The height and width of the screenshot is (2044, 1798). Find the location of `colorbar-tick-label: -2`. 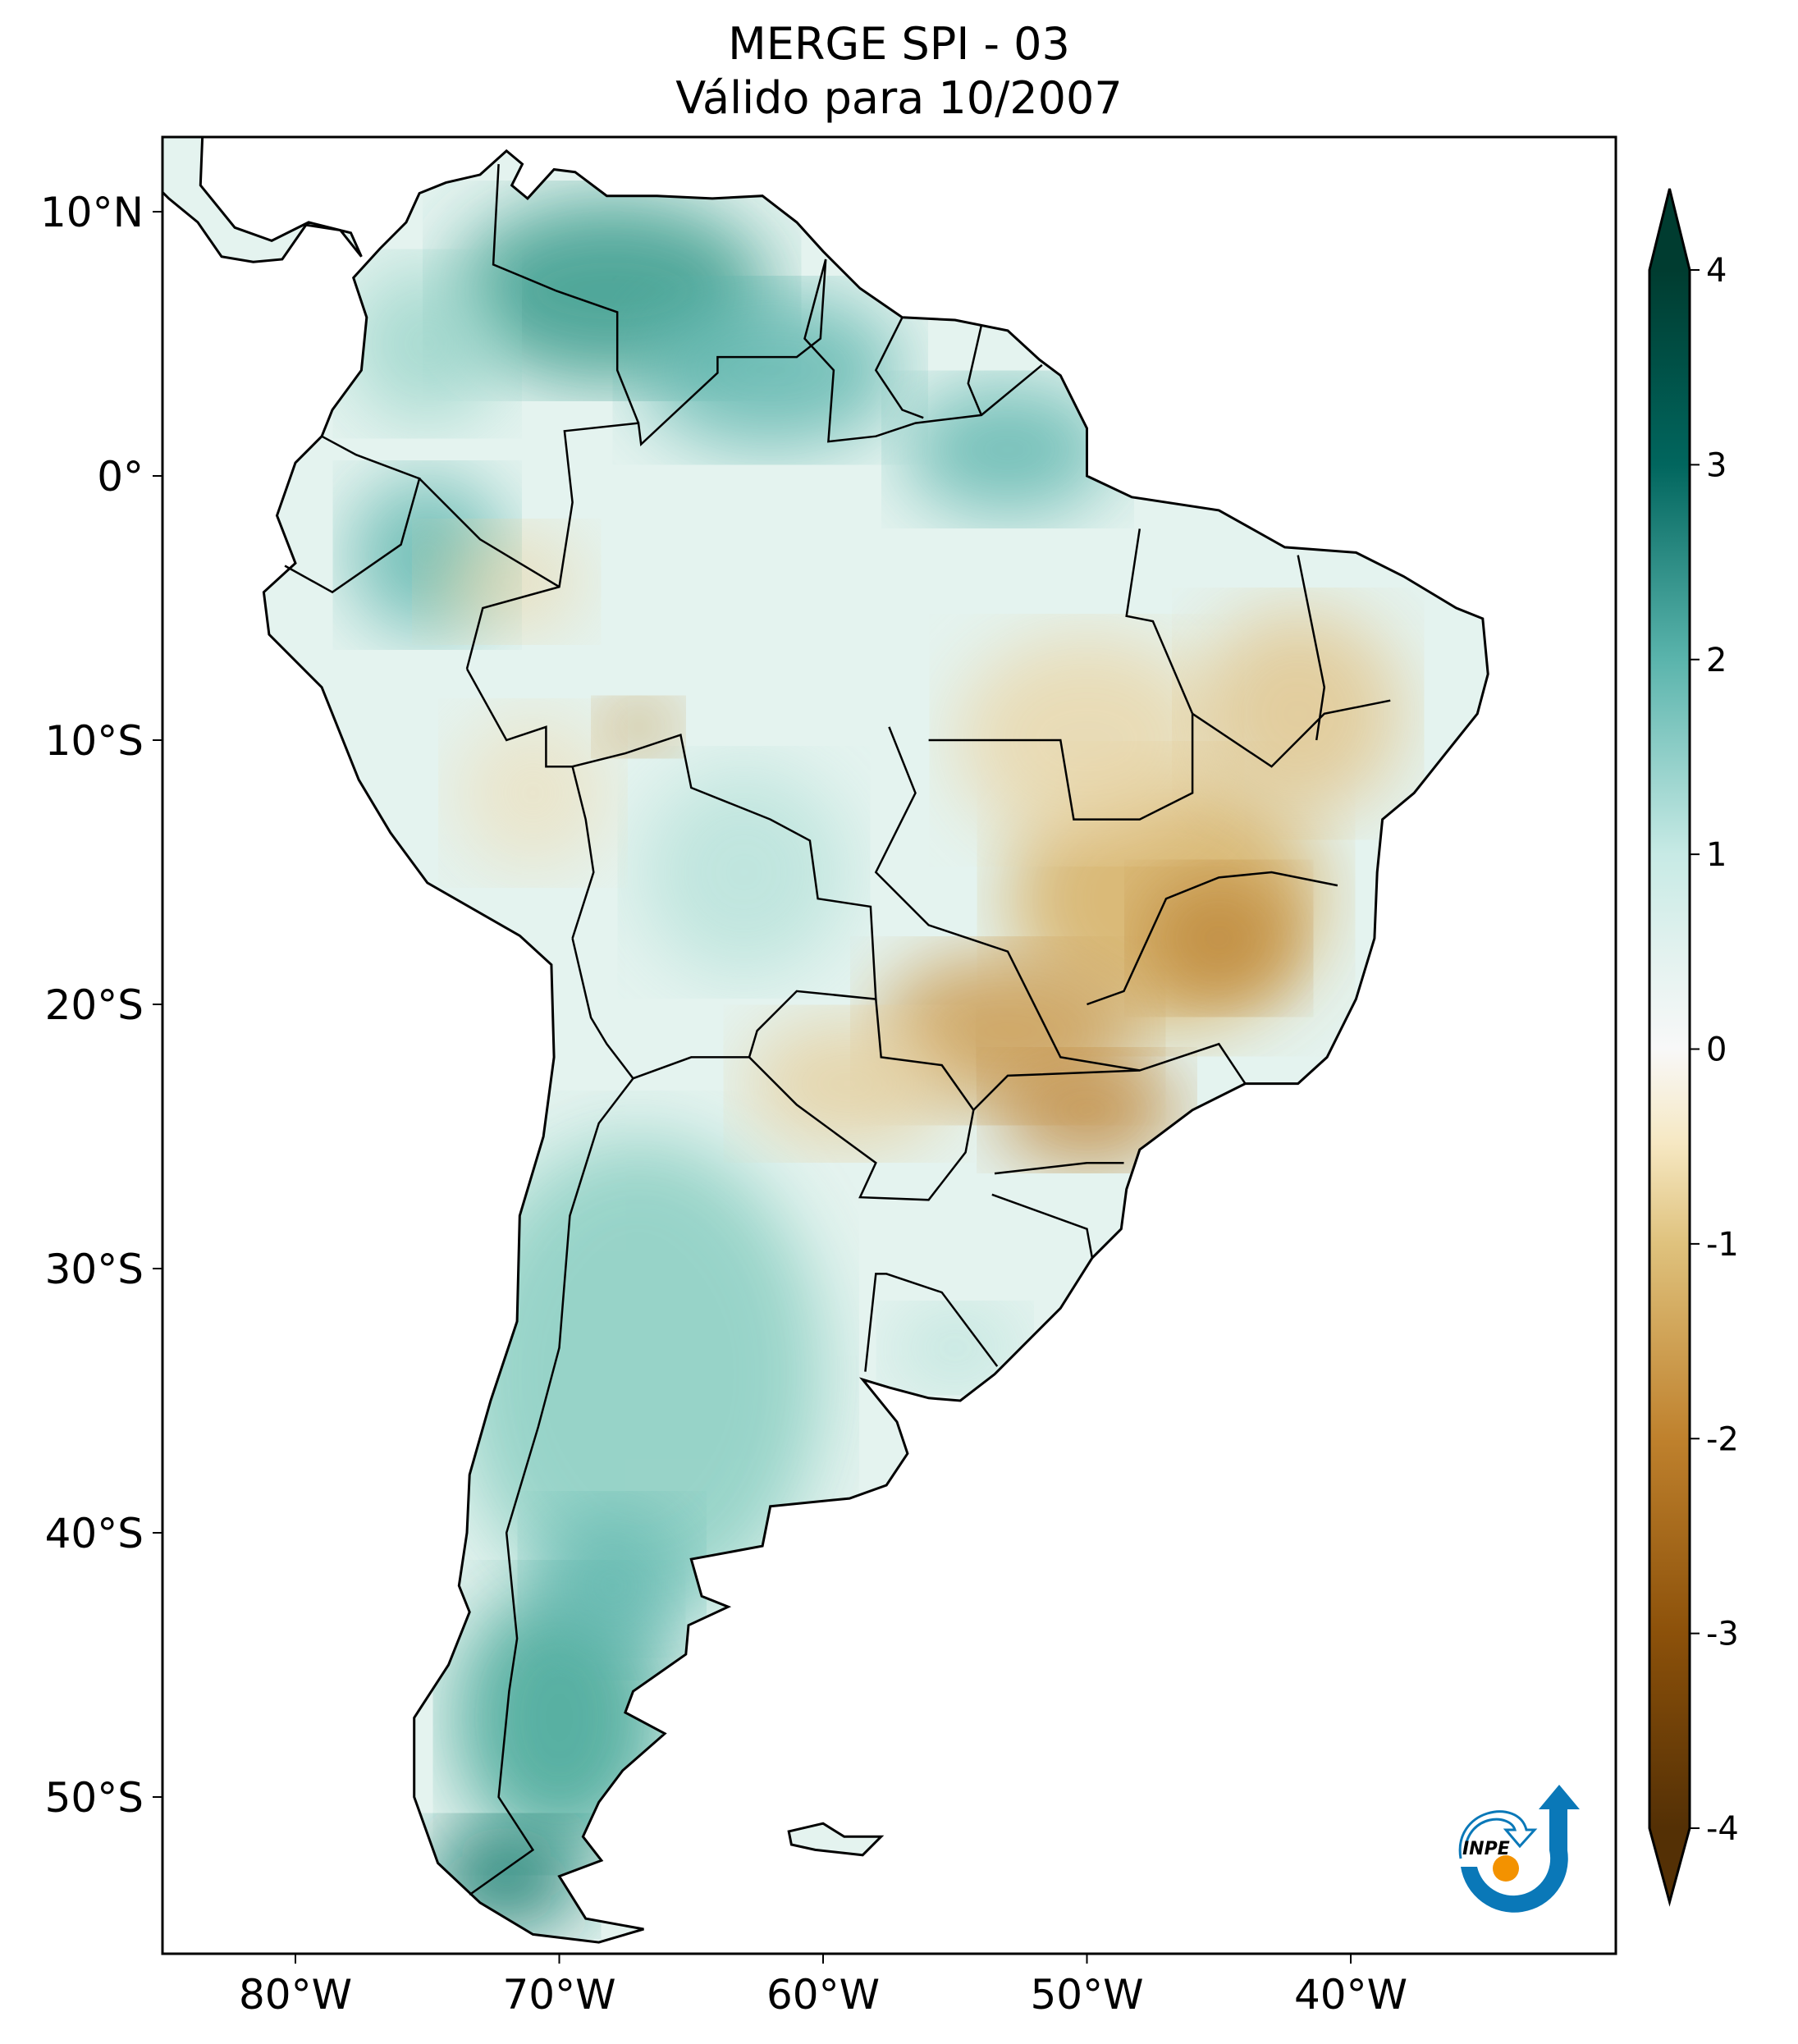

colorbar-tick-label: -2 is located at coordinates (1722, 1439).